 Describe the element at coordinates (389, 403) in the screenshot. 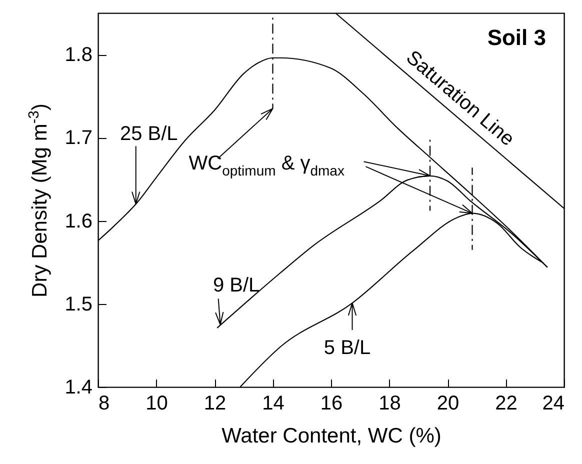

I see `x-tick-label: 18` at that location.